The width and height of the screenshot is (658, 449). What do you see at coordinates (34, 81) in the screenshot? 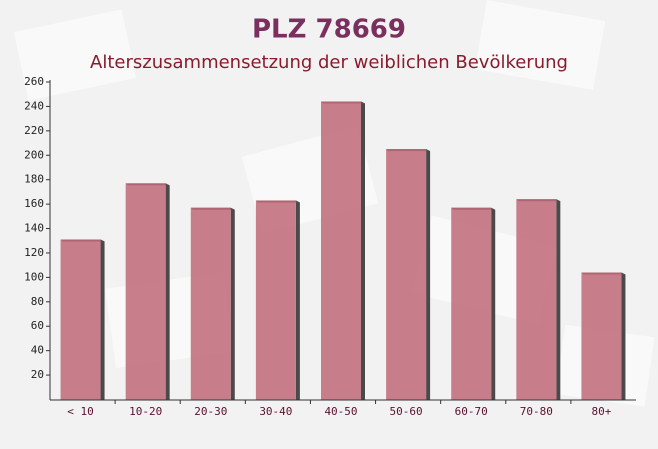
I see `y-tick-label: 260` at bounding box center [34, 81].